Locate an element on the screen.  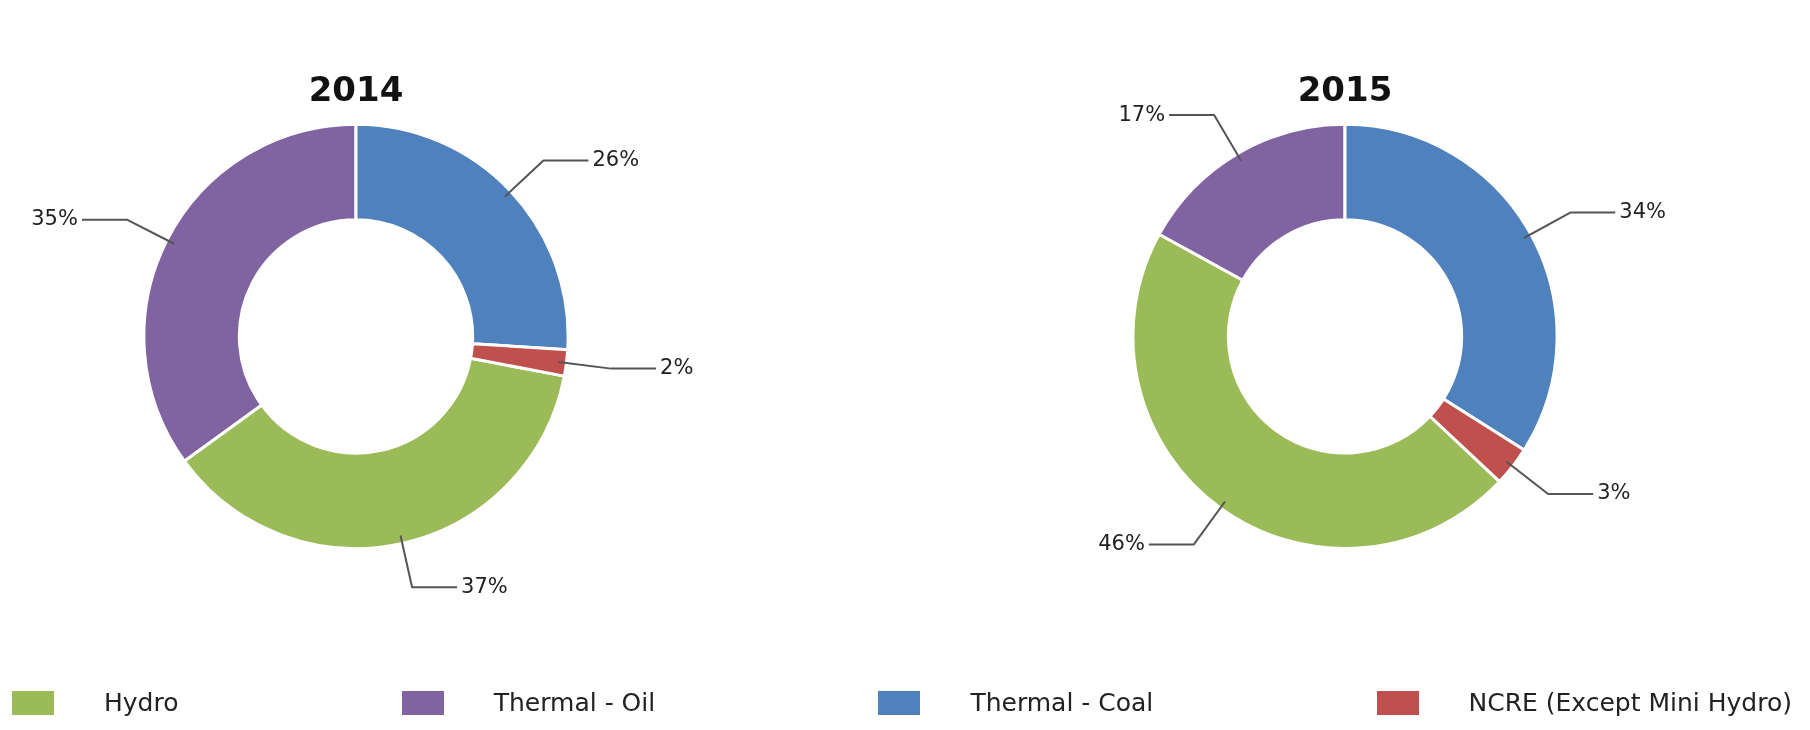
chart-title: 2015 is located at coordinates (1345, 89).